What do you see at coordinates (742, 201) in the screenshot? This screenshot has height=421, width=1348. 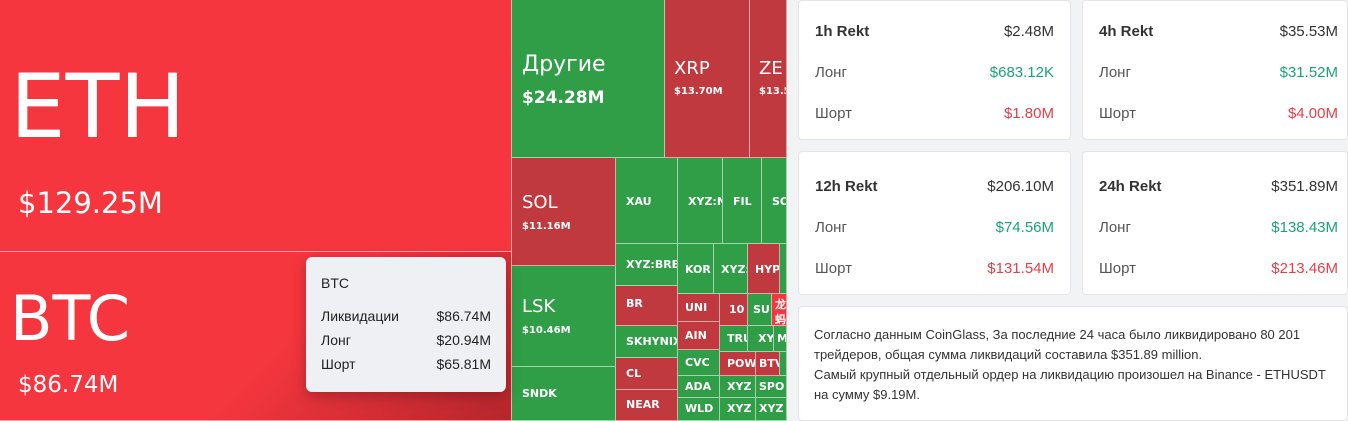 I see `tile-fil: FIL` at bounding box center [742, 201].